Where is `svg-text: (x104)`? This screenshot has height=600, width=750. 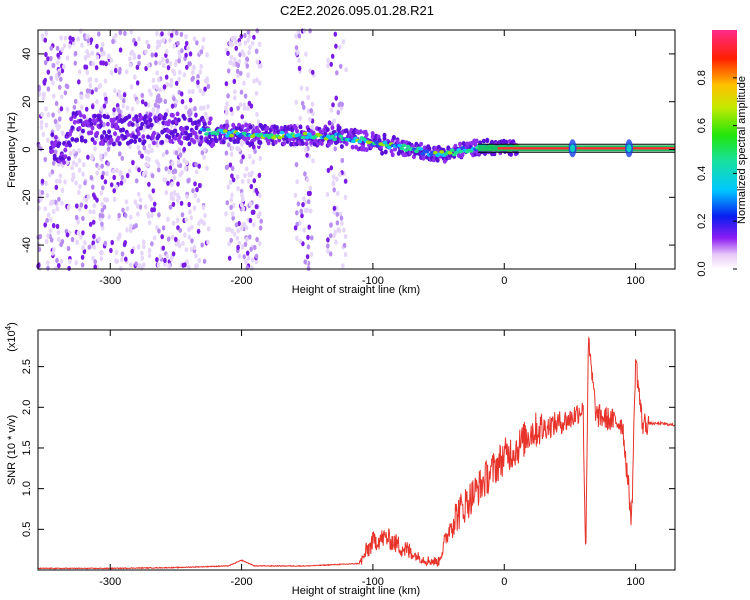
svg-text: (x104) is located at coordinates (11, 337).